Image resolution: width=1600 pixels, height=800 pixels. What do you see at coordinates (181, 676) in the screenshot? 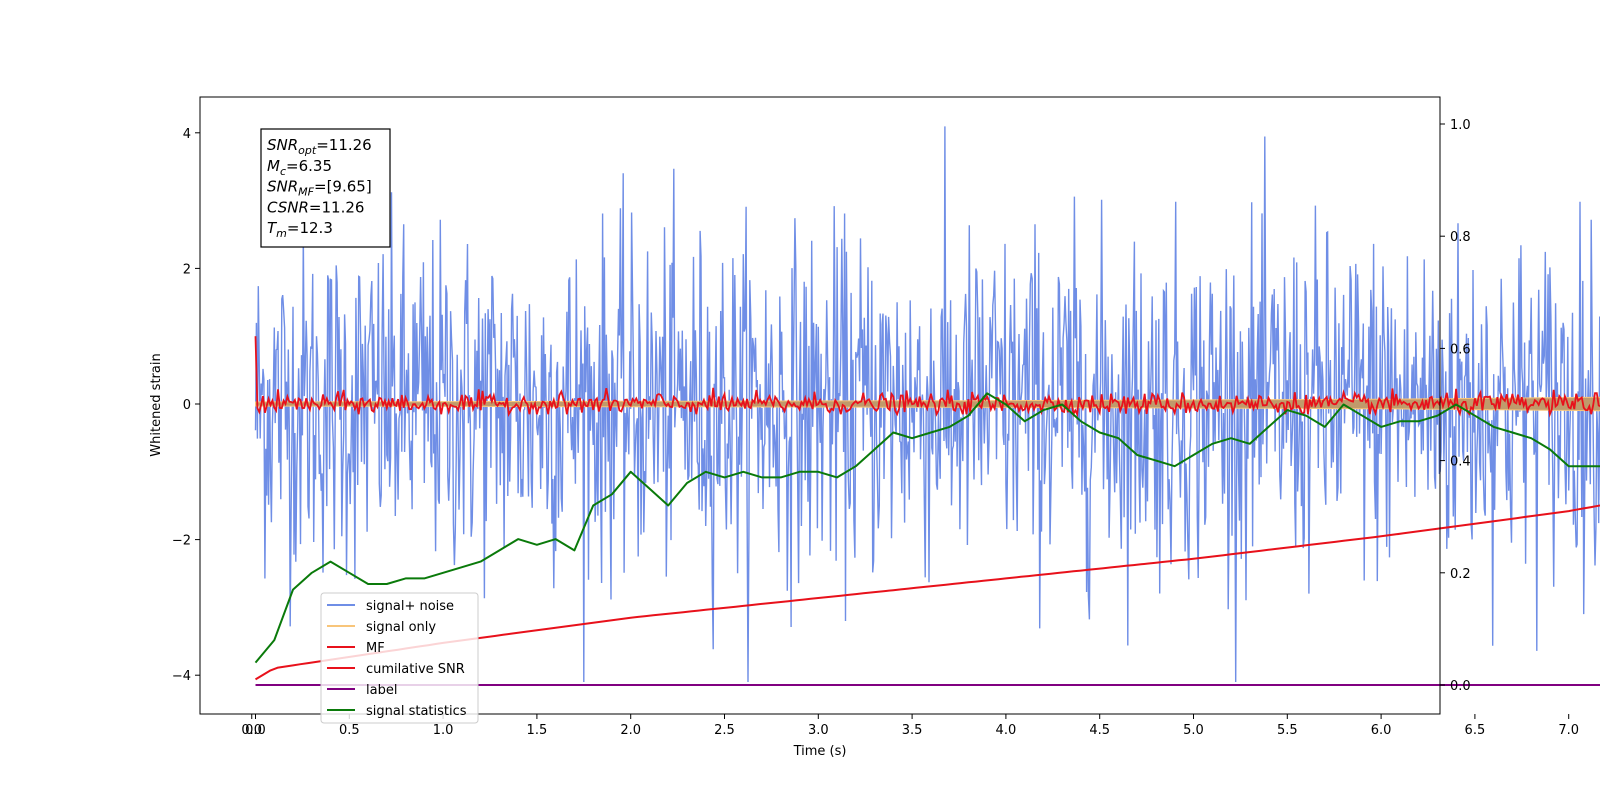
I see `y-tick-label: −4` at bounding box center [181, 676].